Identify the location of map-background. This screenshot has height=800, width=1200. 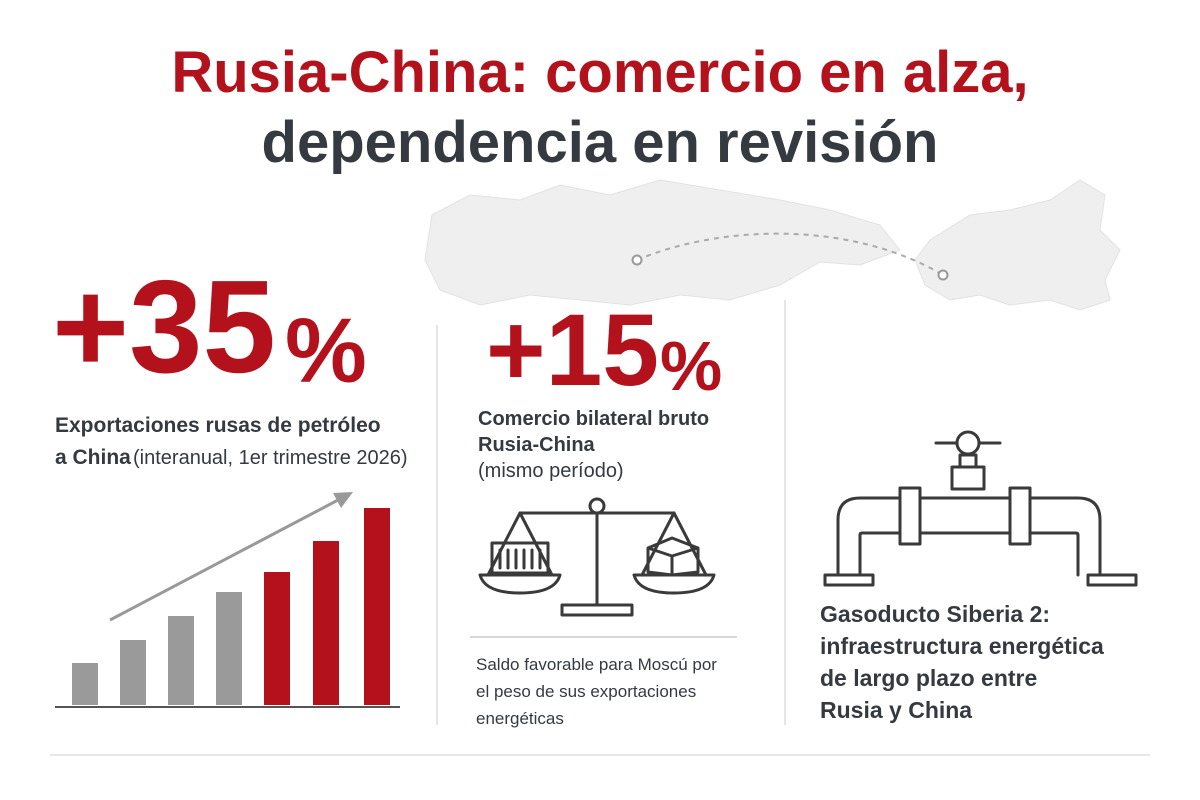
(772, 245).